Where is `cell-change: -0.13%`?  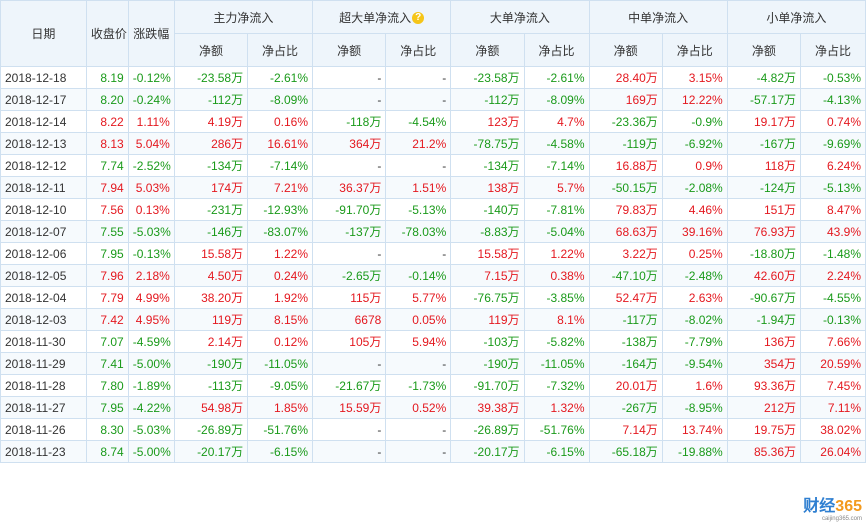 cell-change: -0.13% is located at coordinates (151, 253).